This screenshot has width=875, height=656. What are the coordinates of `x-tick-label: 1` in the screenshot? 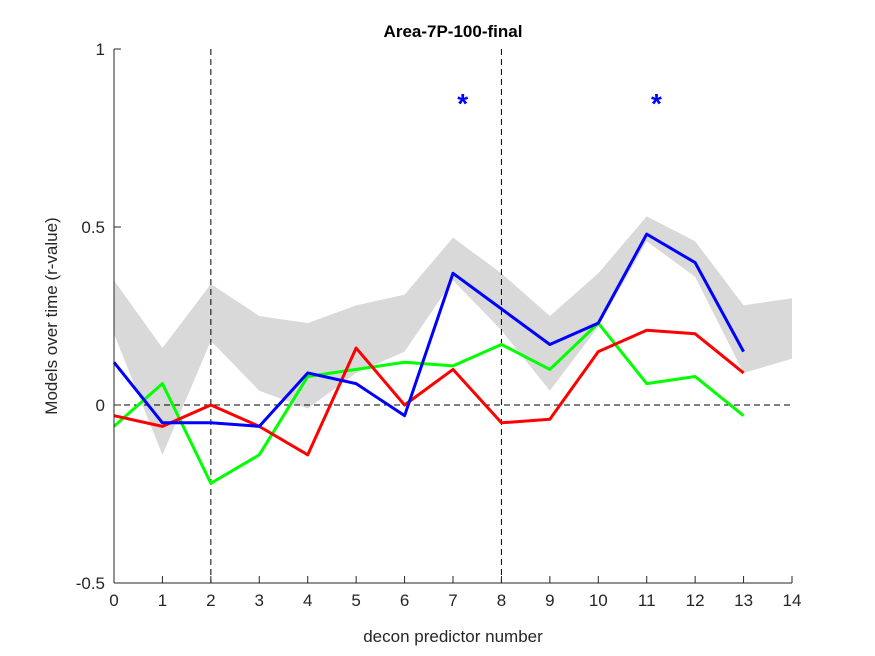 It's located at (162, 600).